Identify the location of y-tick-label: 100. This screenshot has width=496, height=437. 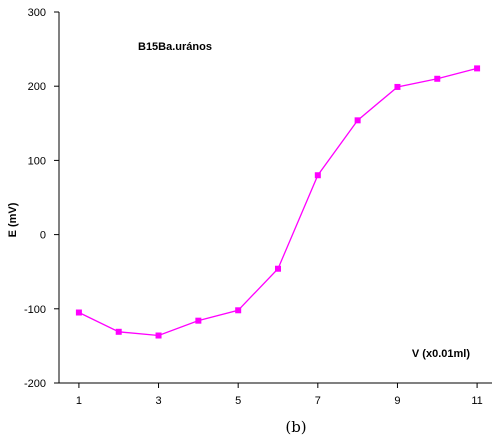
(37, 161).